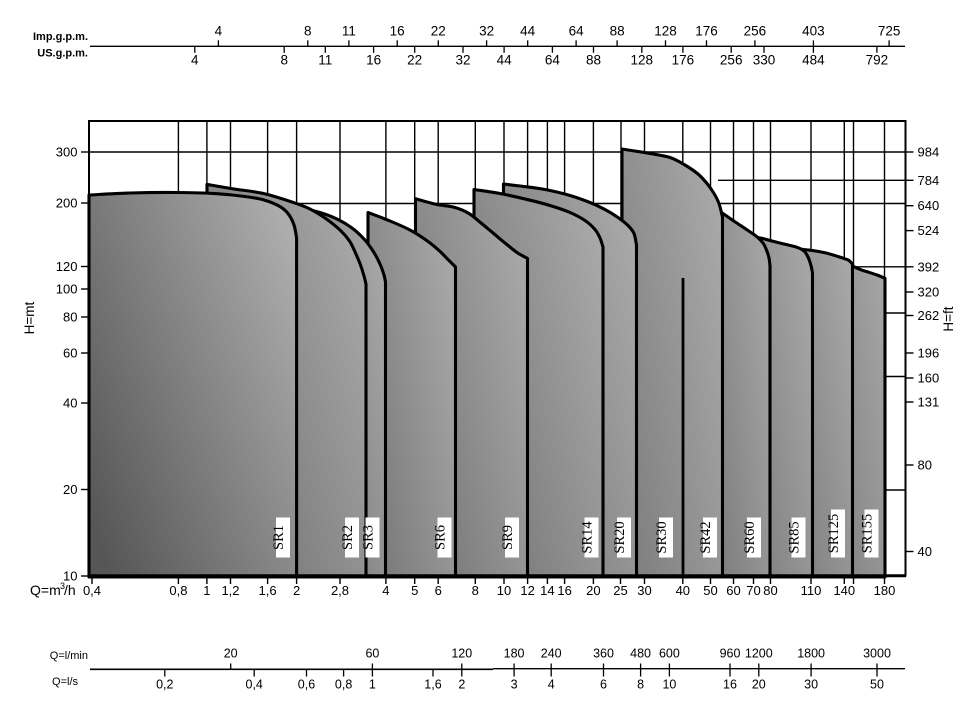 Image resolution: width=980 pixels, height=720 pixels. I want to click on svg-text: 160, so click(929, 378).